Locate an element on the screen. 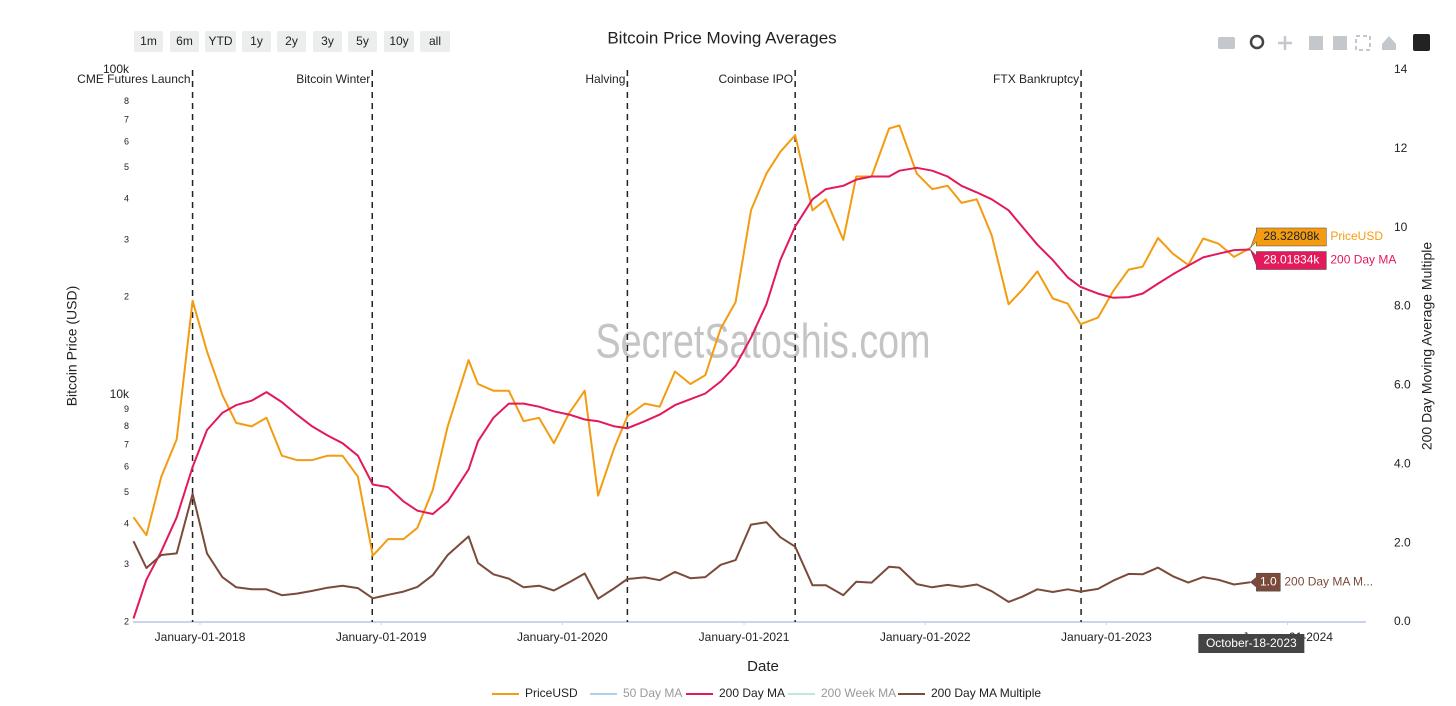 The height and width of the screenshot is (706, 1456). y2-tick-label: 0.0 is located at coordinates (1402, 621).